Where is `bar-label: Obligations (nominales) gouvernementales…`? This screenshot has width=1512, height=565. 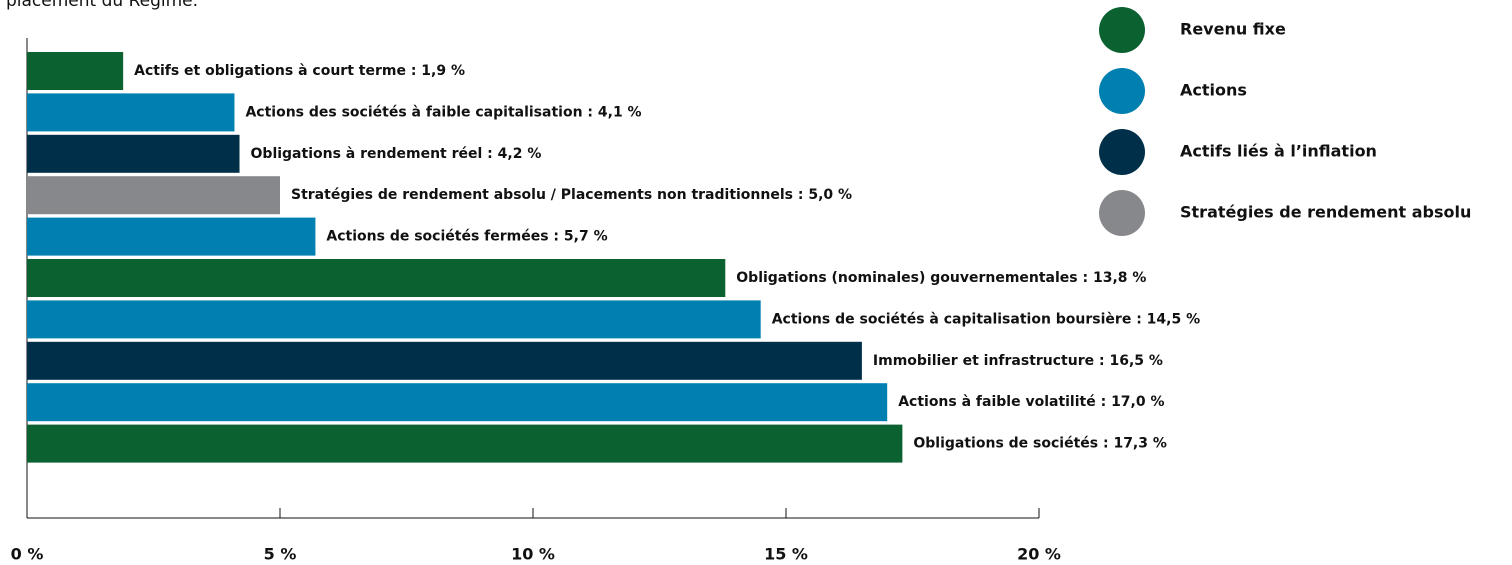 bar-label: Obligations (nominales) gouvernementales… is located at coordinates (941, 278).